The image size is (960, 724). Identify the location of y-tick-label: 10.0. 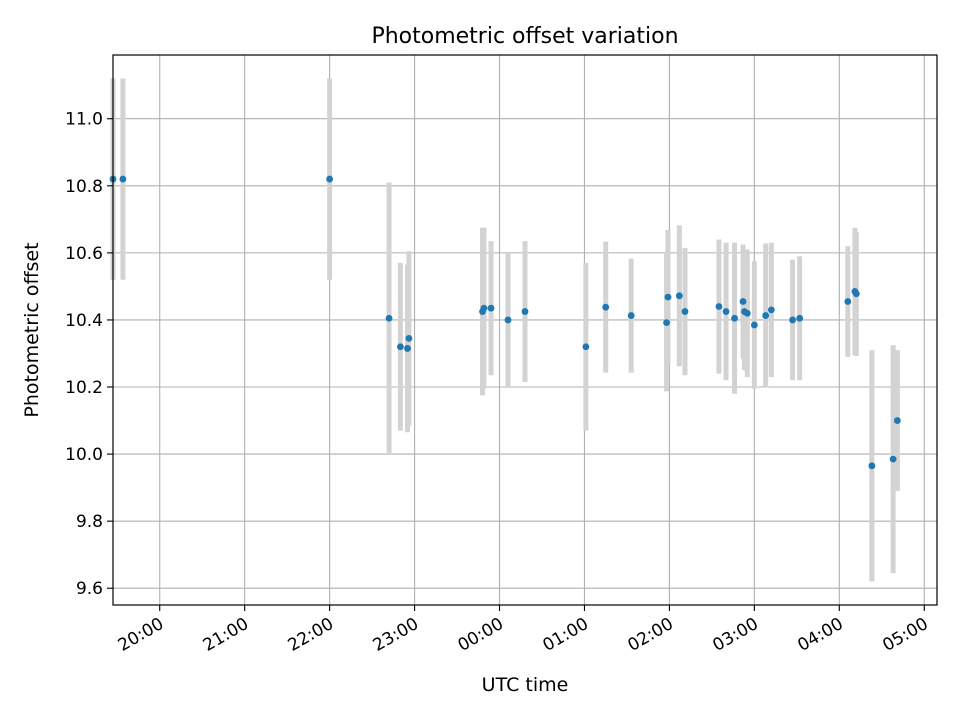
(84, 455).